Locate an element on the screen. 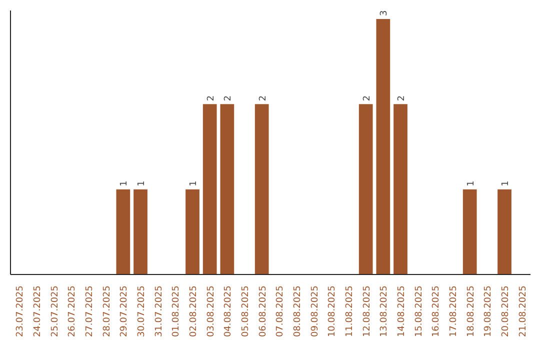 Image resolution: width=540 pixels, height=340 pixels. x-tick-label: 15.08.2025 is located at coordinates (419, 312).